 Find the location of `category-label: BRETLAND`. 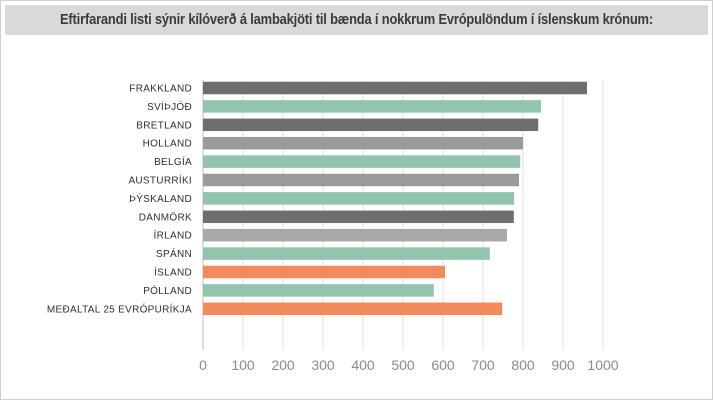

category-label: BRETLAND is located at coordinates (164, 125).